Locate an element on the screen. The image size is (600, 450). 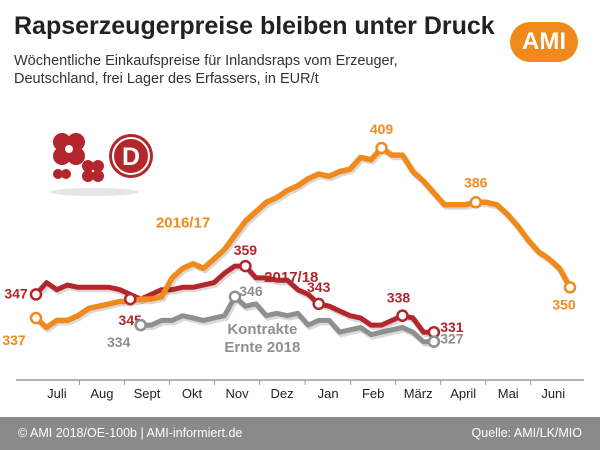
x-tick-label: Aug is located at coordinates (101, 393).